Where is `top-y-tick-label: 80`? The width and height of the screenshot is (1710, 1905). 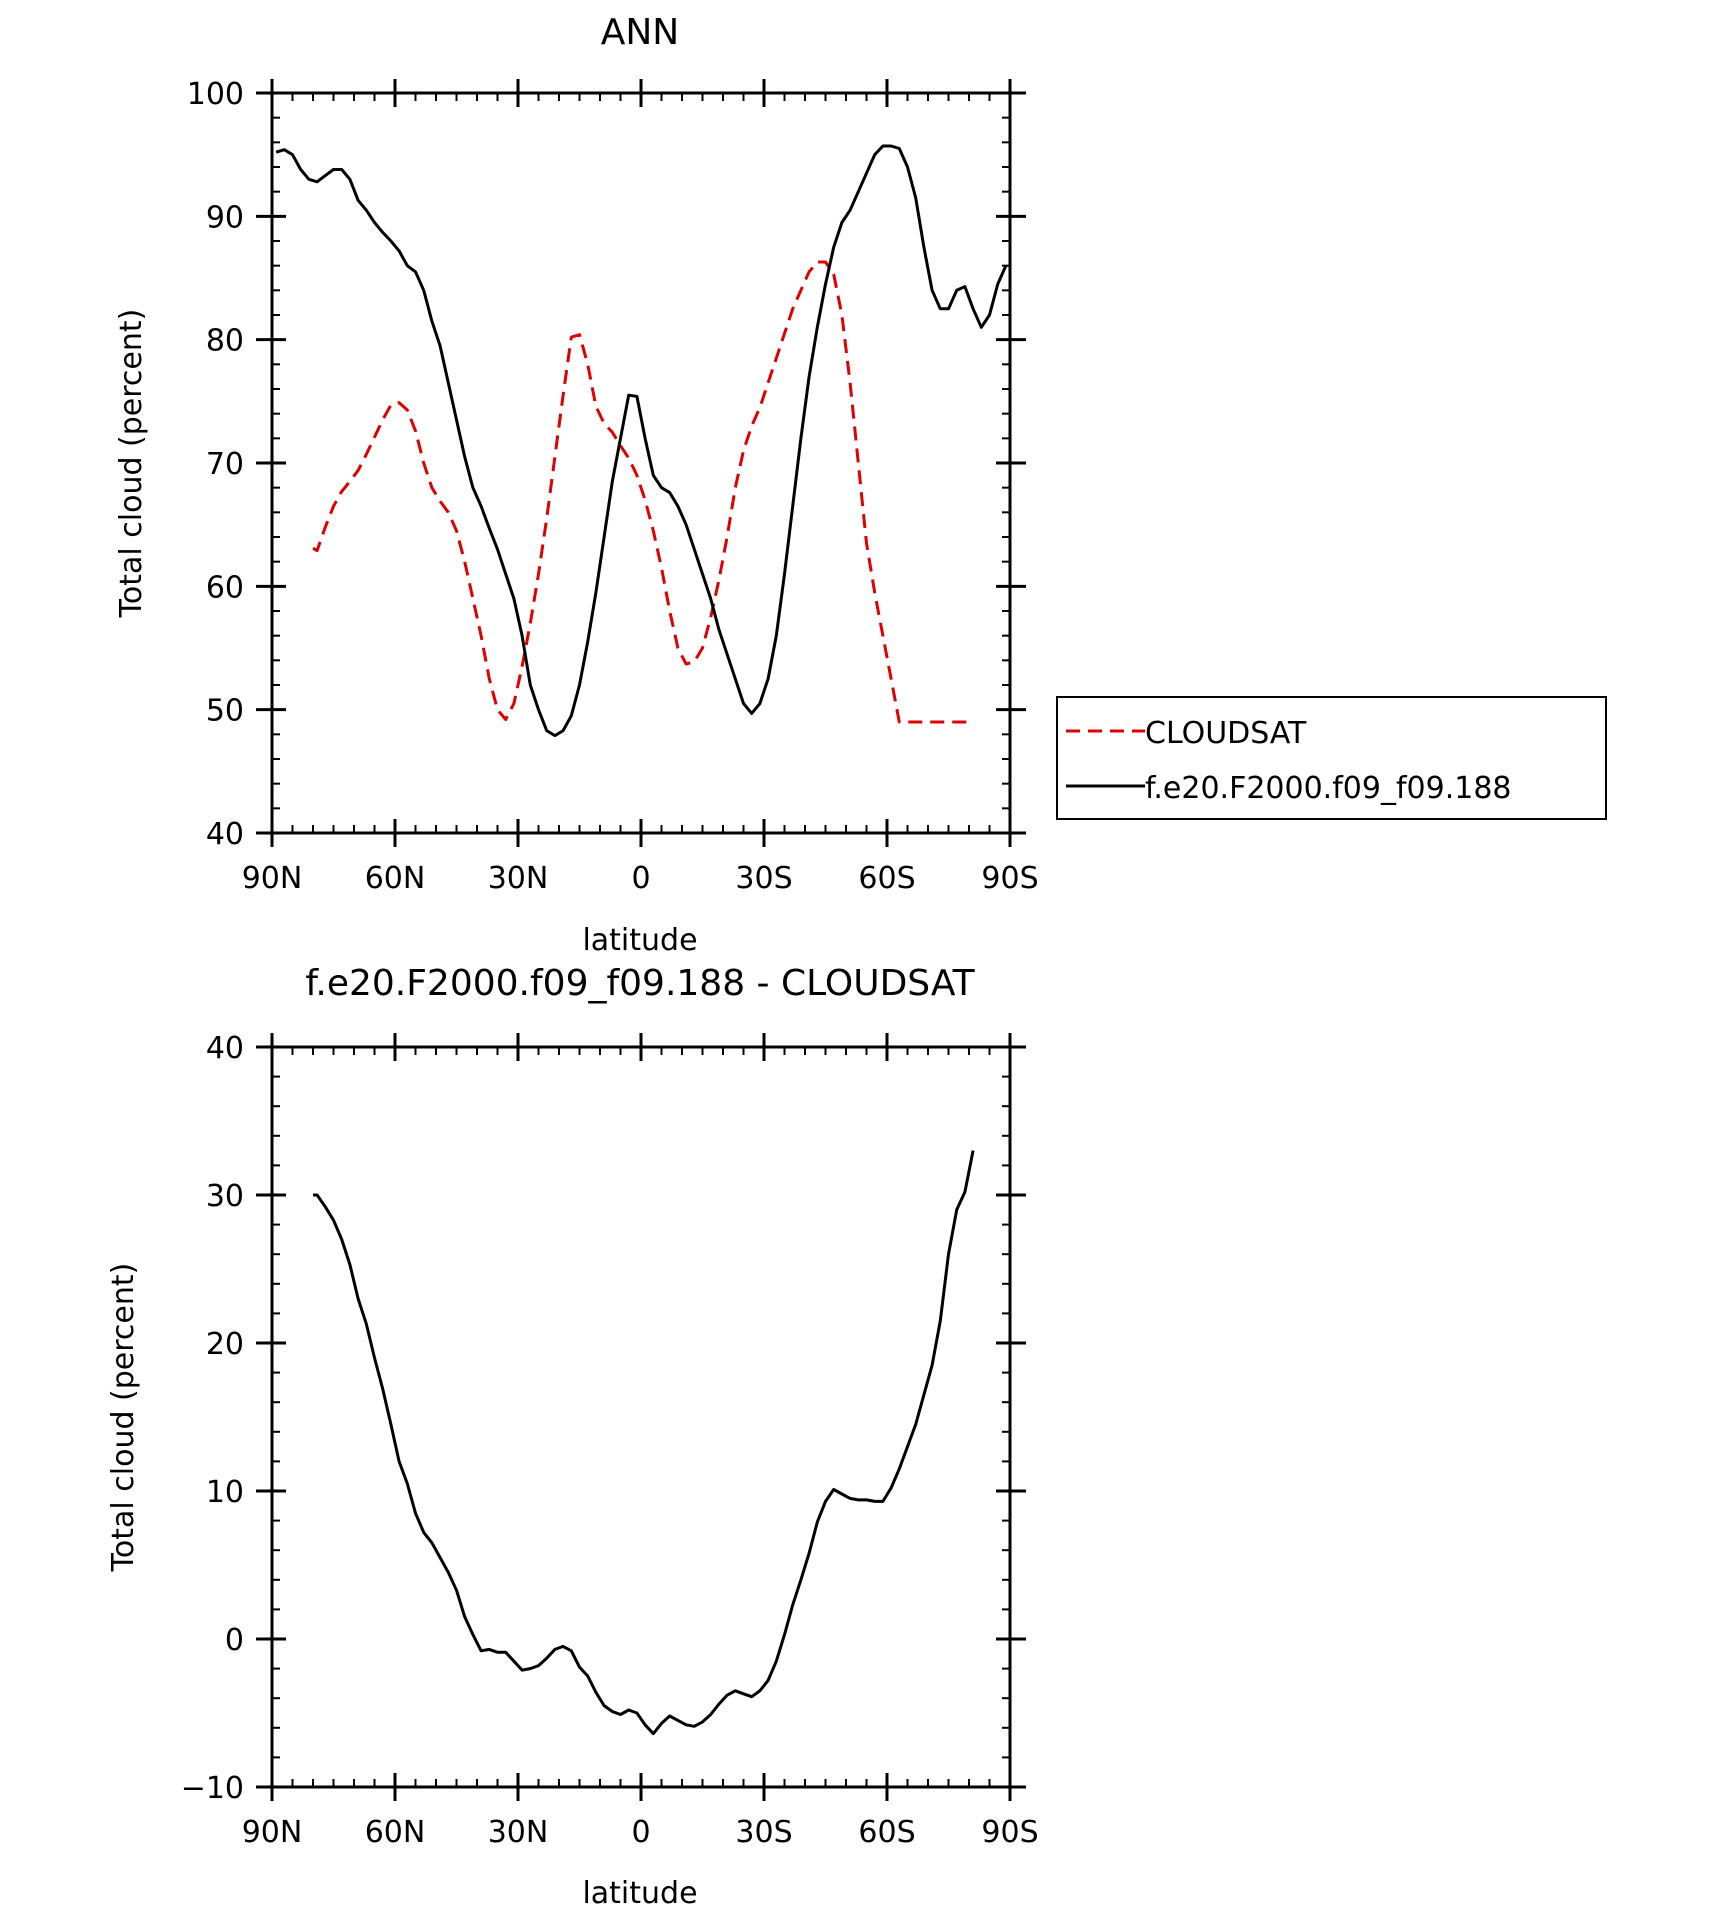
top-y-tick-label: 80 is located at coordinates (225, 341).